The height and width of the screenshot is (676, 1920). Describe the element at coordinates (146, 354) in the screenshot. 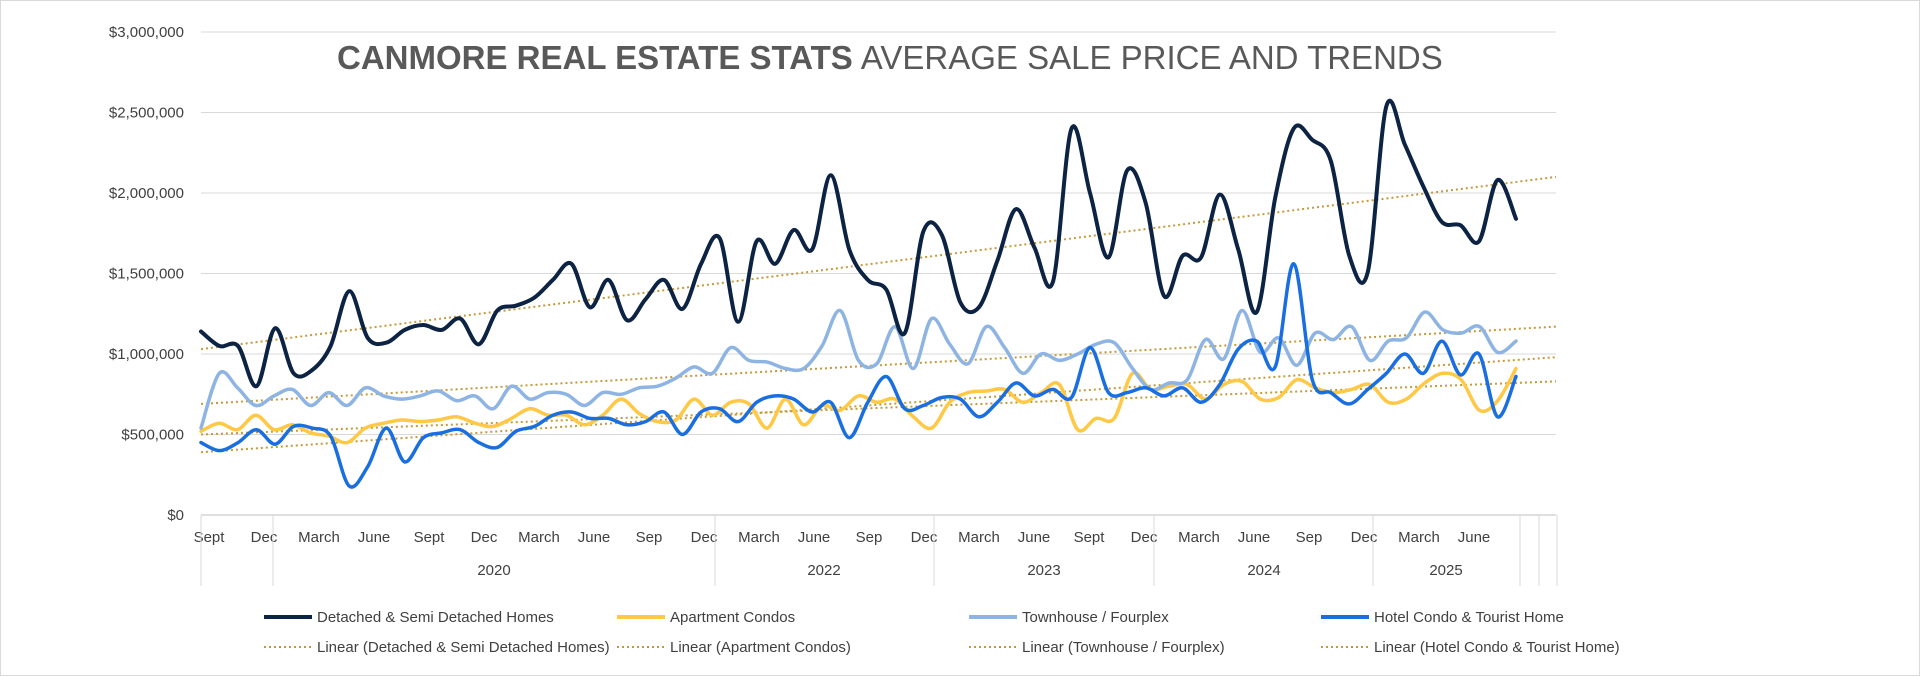

I see `y-tick-label: $1,000,000` at that location.